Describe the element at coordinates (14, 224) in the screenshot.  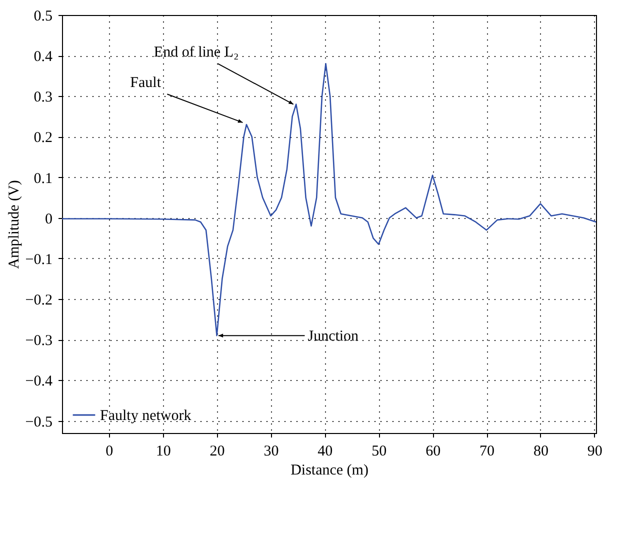
I see `y-axis-title: Amplitude (V)` at that location.